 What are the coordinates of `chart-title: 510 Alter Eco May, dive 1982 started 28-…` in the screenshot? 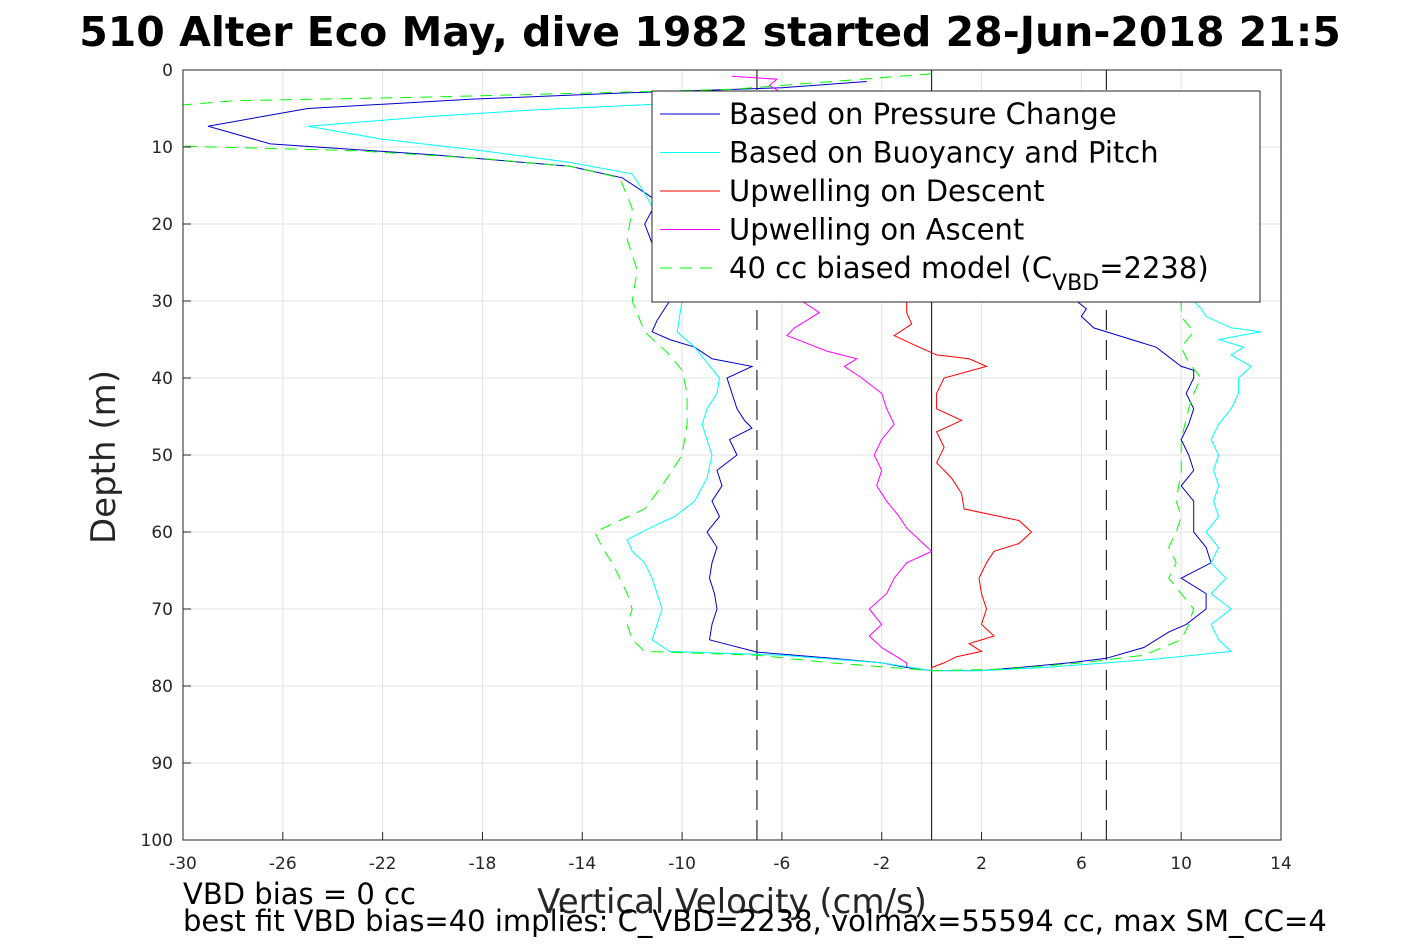 It's located at (710, 32).